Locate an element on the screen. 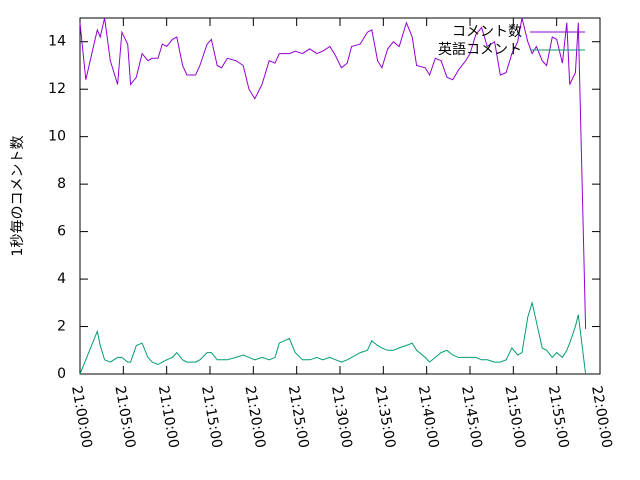 The width and height of the screenshot is (640, 480). y-axis-label: 1秒毎のコメント数 is located at coordinates (18, 196).